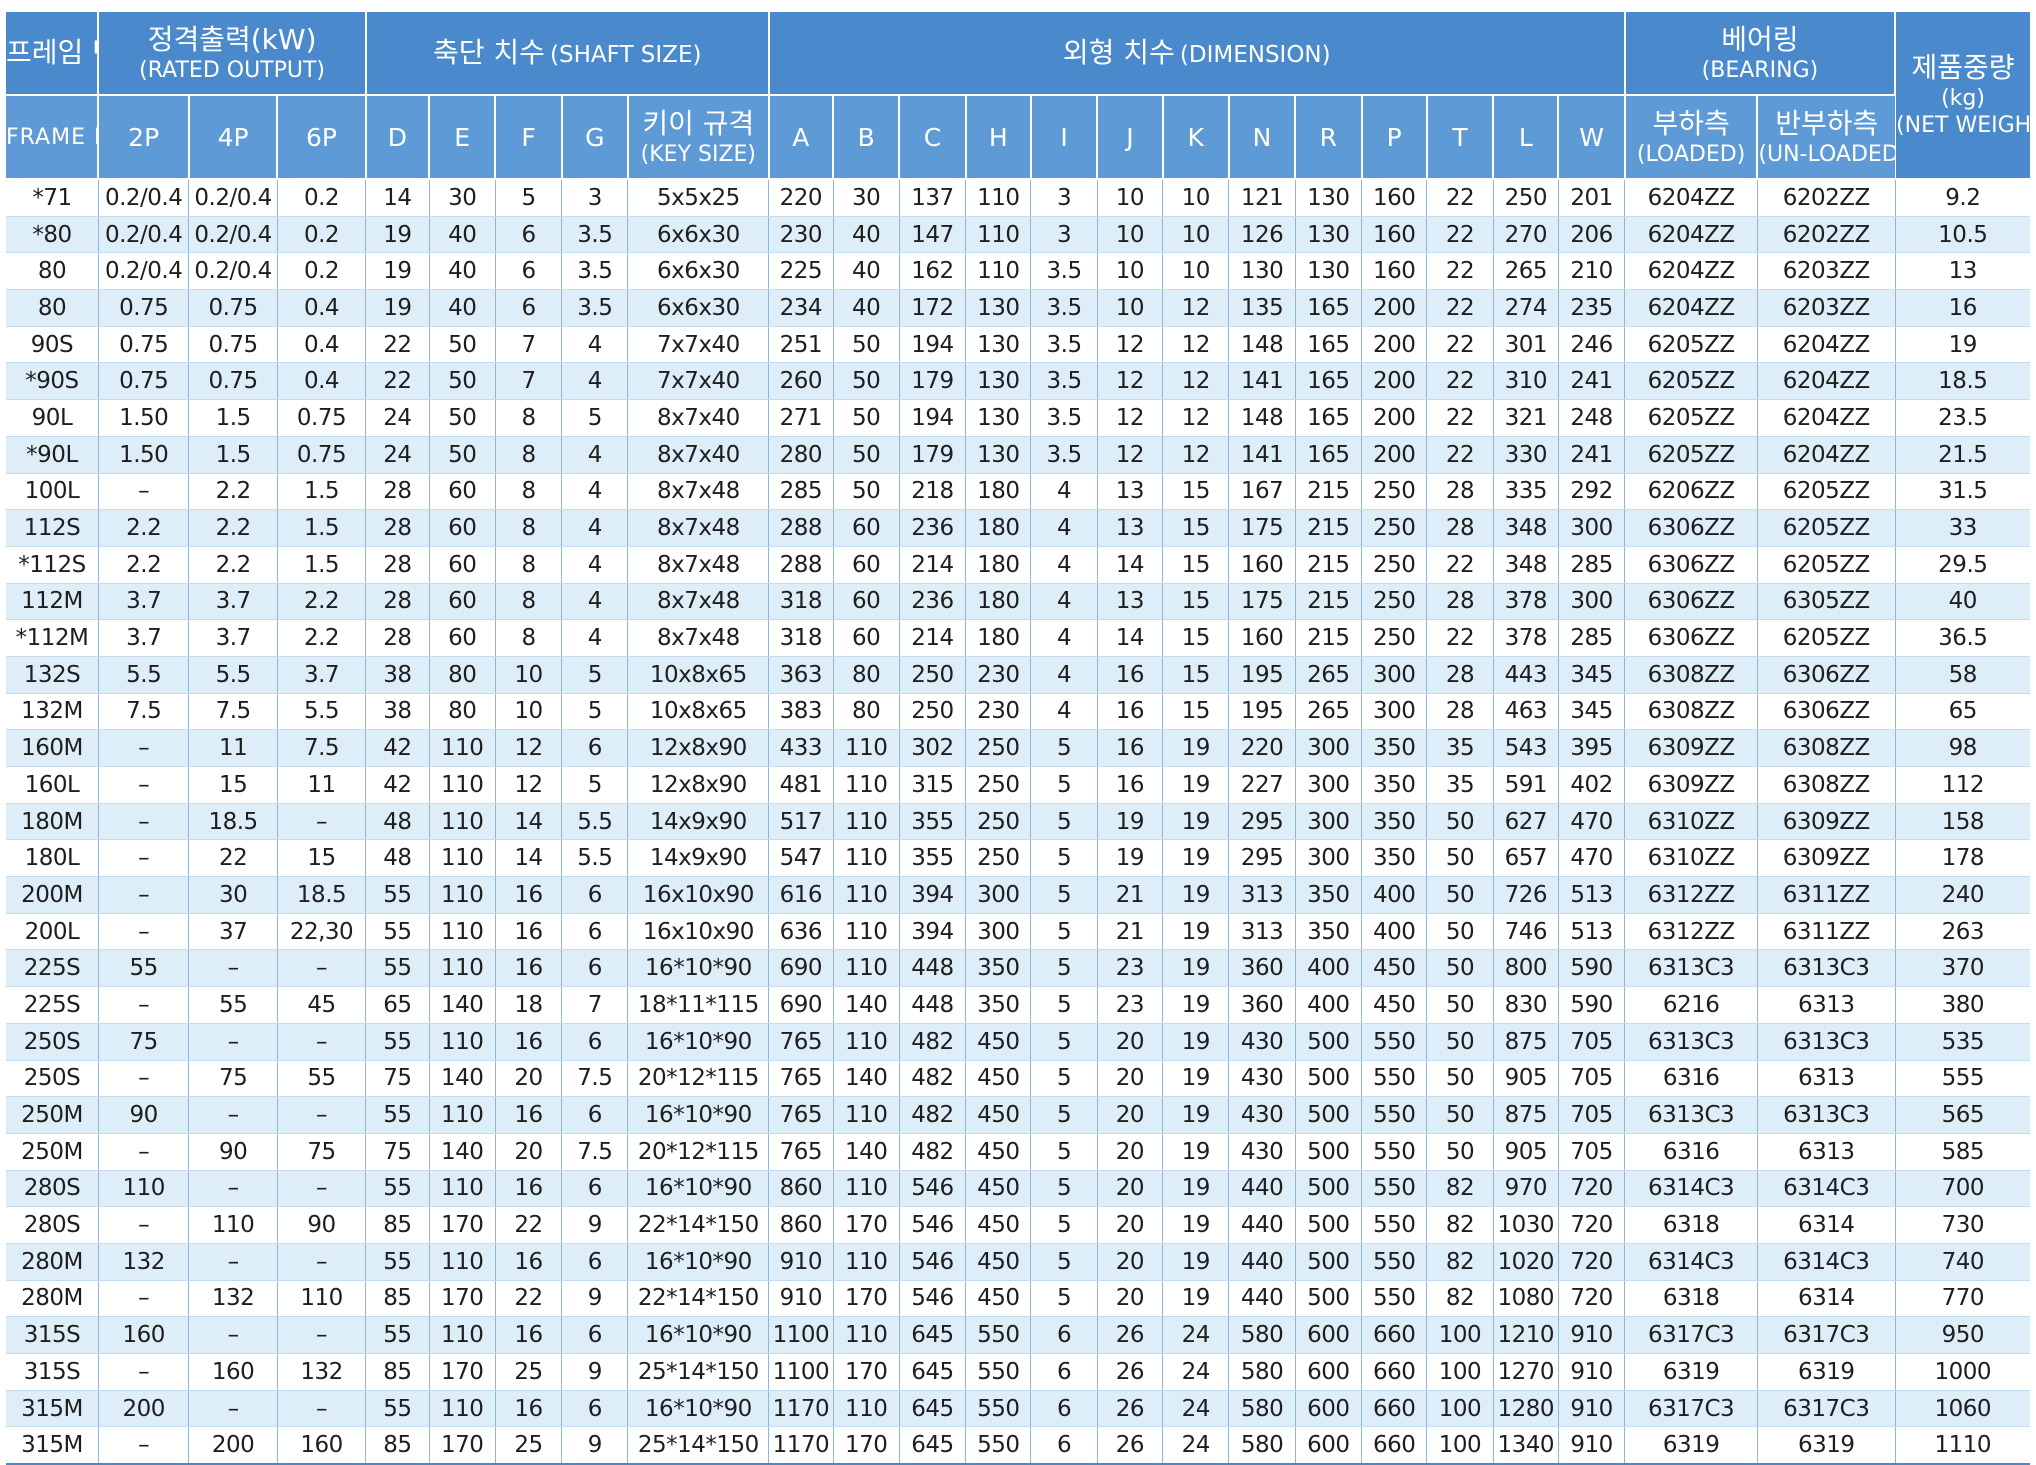 The height and width of the screenshot is (1465, 2036). What do you see at coordinates (1196, 271) in the screenshot?
I see `table-cell: 10` at bounding box center [1196, 271].